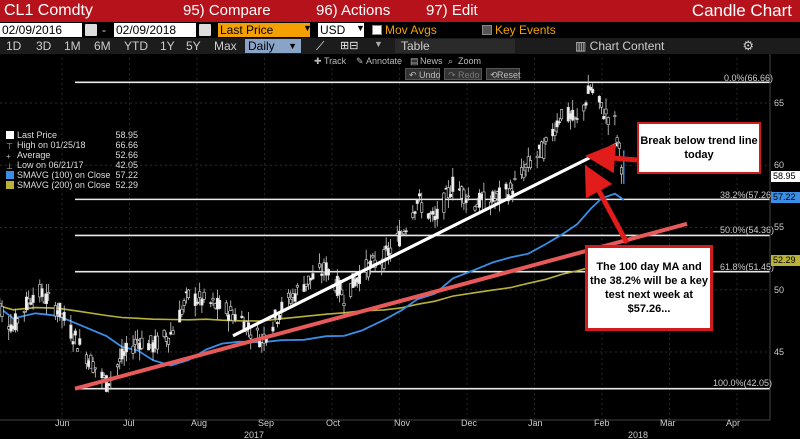 The image size is (800, 439). What do you see at coordinates (72, 46) in the screenshot?
I see `range-button: 1M` at bounding box center [72, 46].